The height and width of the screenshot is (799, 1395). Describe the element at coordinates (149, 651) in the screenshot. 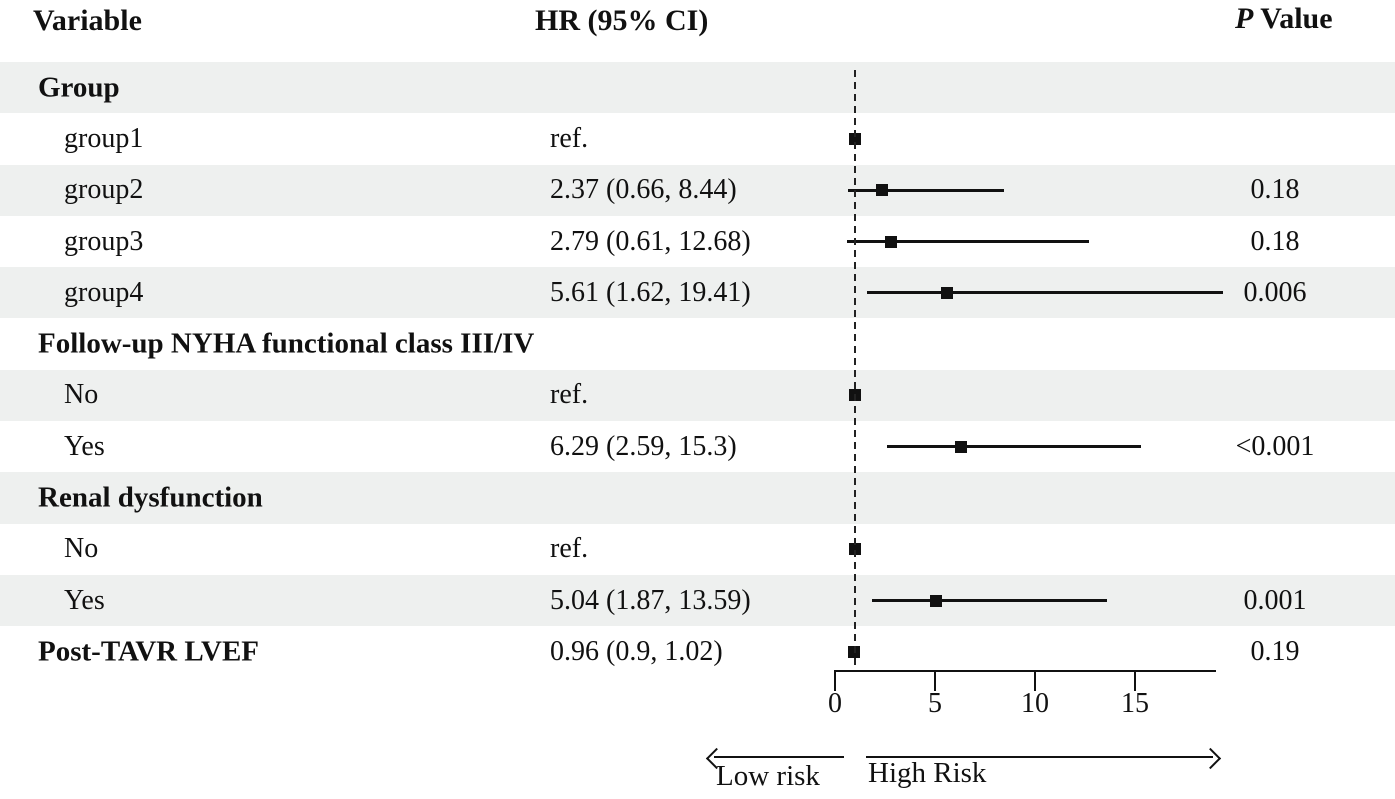

I see `row-label: Post-TAVR LVEF` at that location.